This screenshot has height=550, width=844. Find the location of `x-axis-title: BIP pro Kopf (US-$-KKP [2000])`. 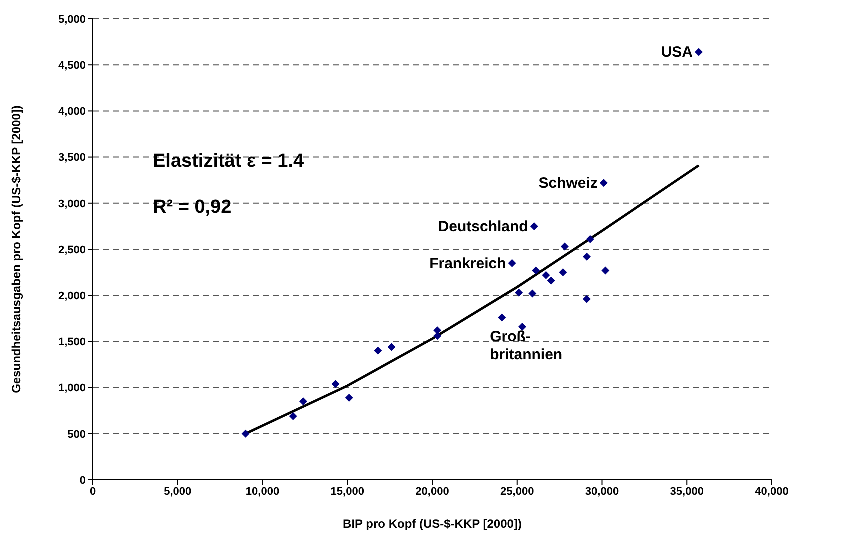

x-axis-title: BIP pro Kopf (US-$-KKP [2000]) is located at coordinates (432, 524).